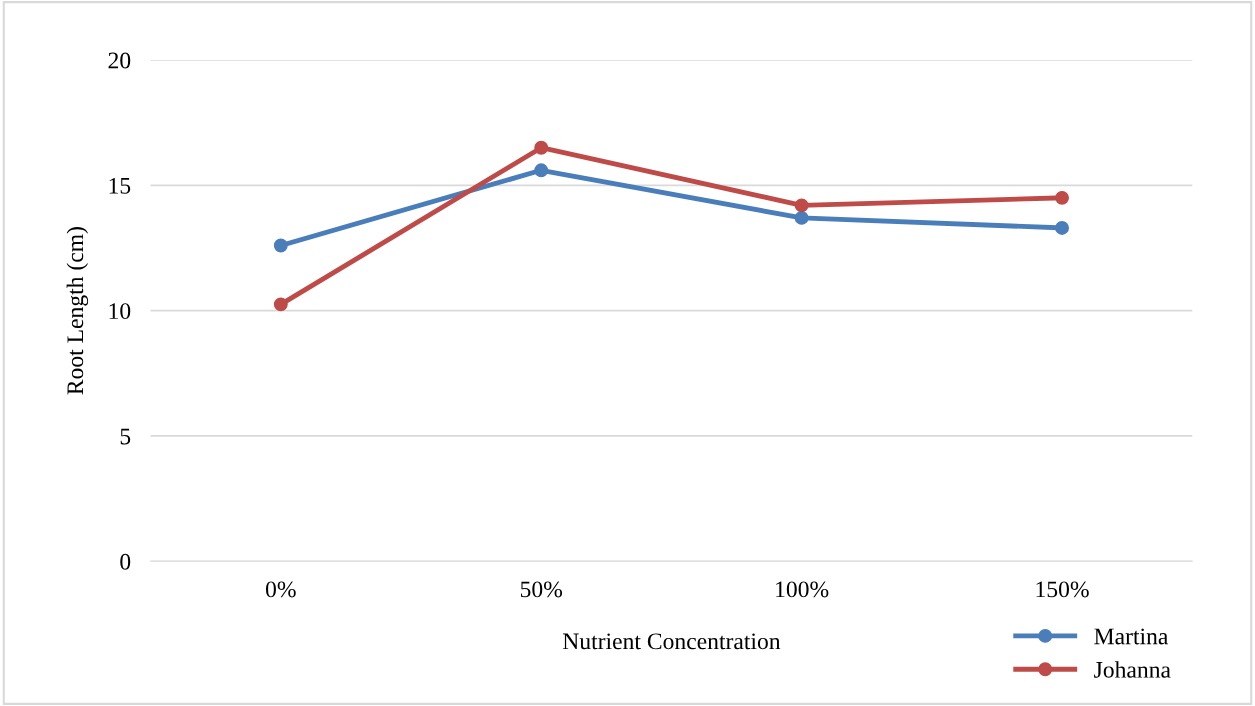 This screenshot has width=1255, height=706. What do you see at coordinates (280, 589) in the screenshot?
I see `x-tick-label: 0%` at bounding box center [280, 589].